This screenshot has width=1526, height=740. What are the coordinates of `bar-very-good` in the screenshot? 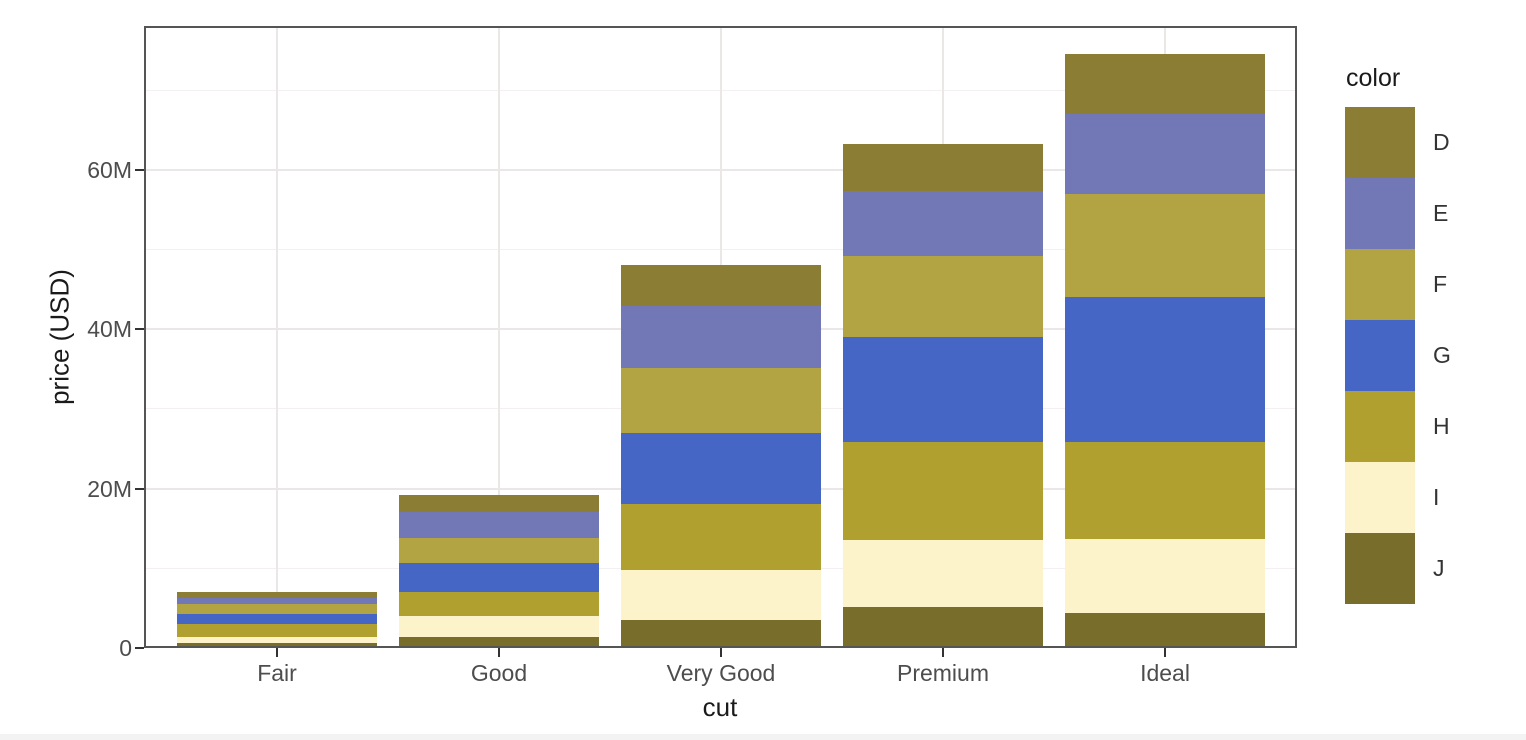 It's located at (721, 337).